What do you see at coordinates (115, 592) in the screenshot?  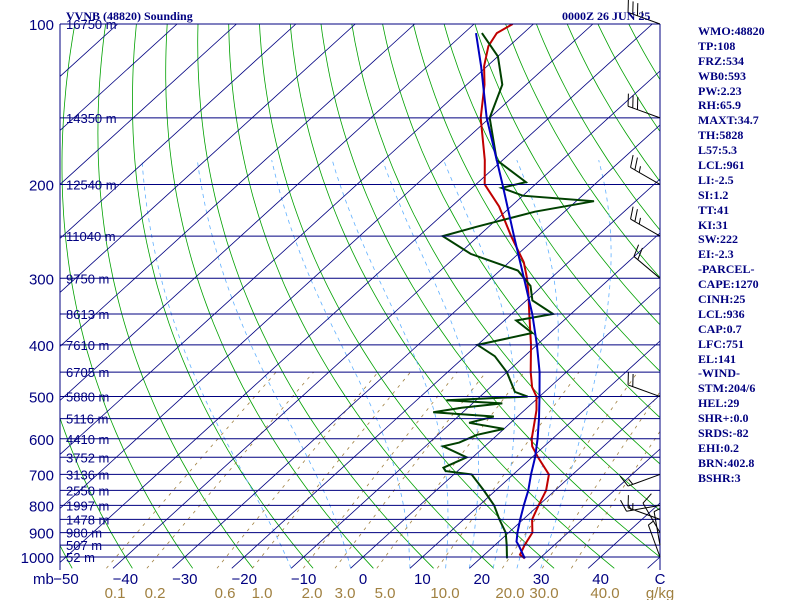 I see `mixing-ratio-tick-label: 0.1` at bounding box center [115, 592].